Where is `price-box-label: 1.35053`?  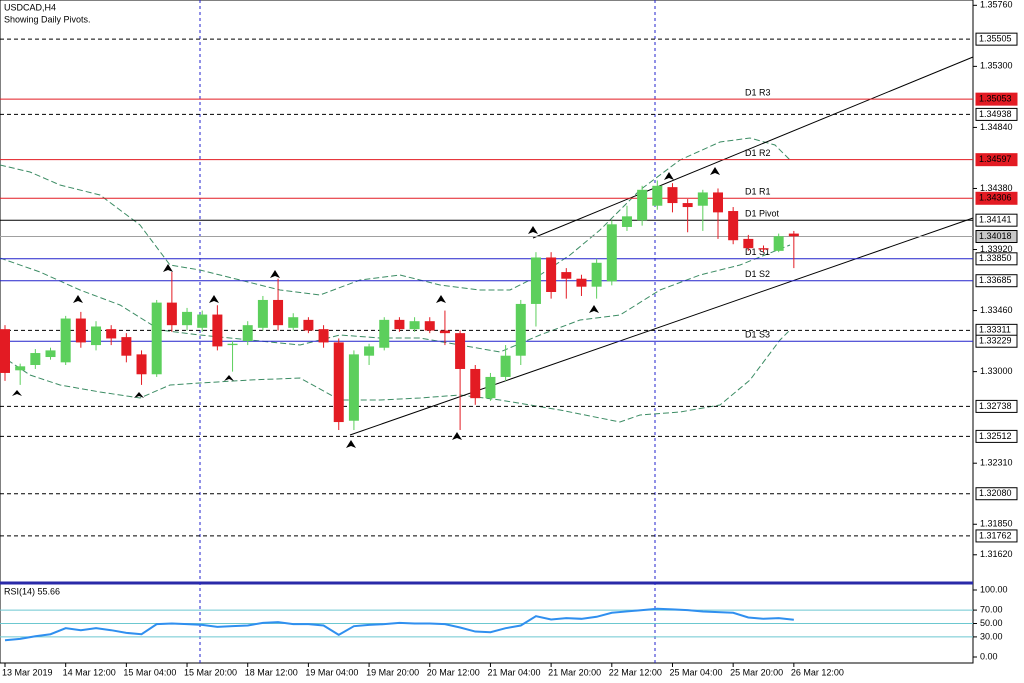 price-box-label: 1.35053 is located at coordinates (995, 99).